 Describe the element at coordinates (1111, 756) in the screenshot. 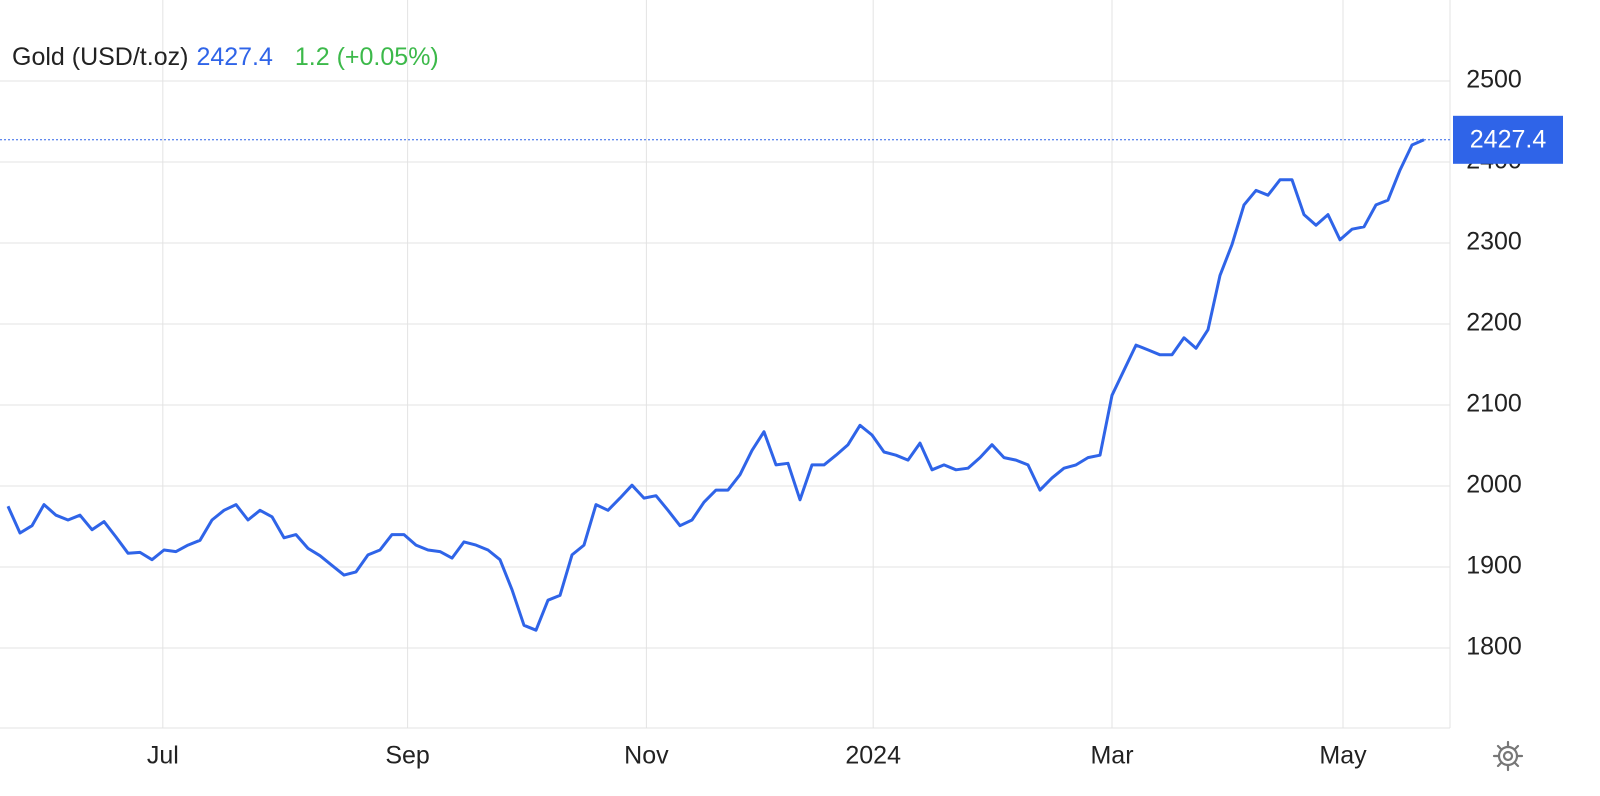

I see `x-tick-label: Mar` at that location.